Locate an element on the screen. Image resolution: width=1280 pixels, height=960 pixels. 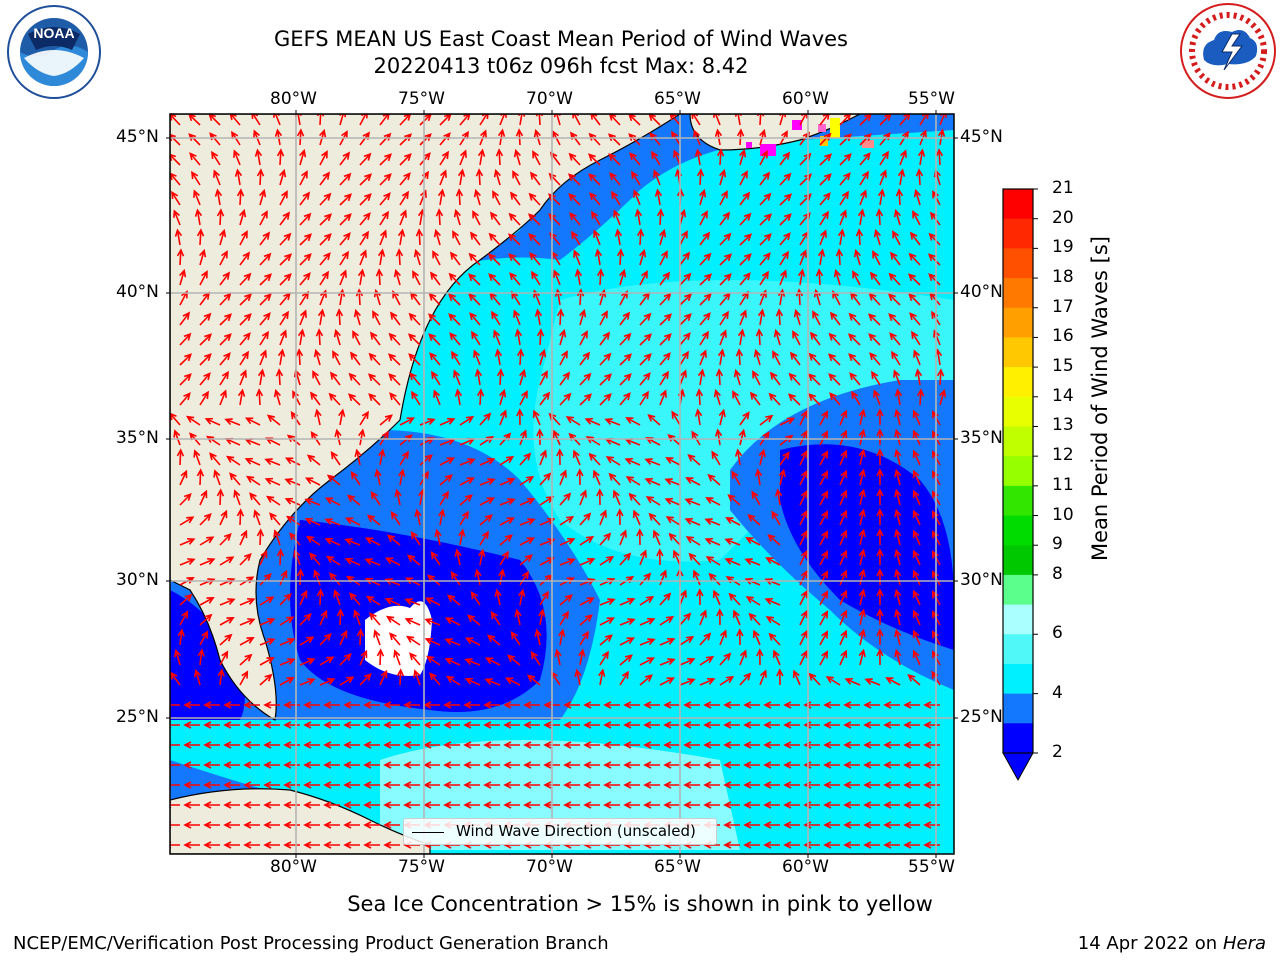
colorbar-tick-label: 16 is located at coordinates (1063, 336).